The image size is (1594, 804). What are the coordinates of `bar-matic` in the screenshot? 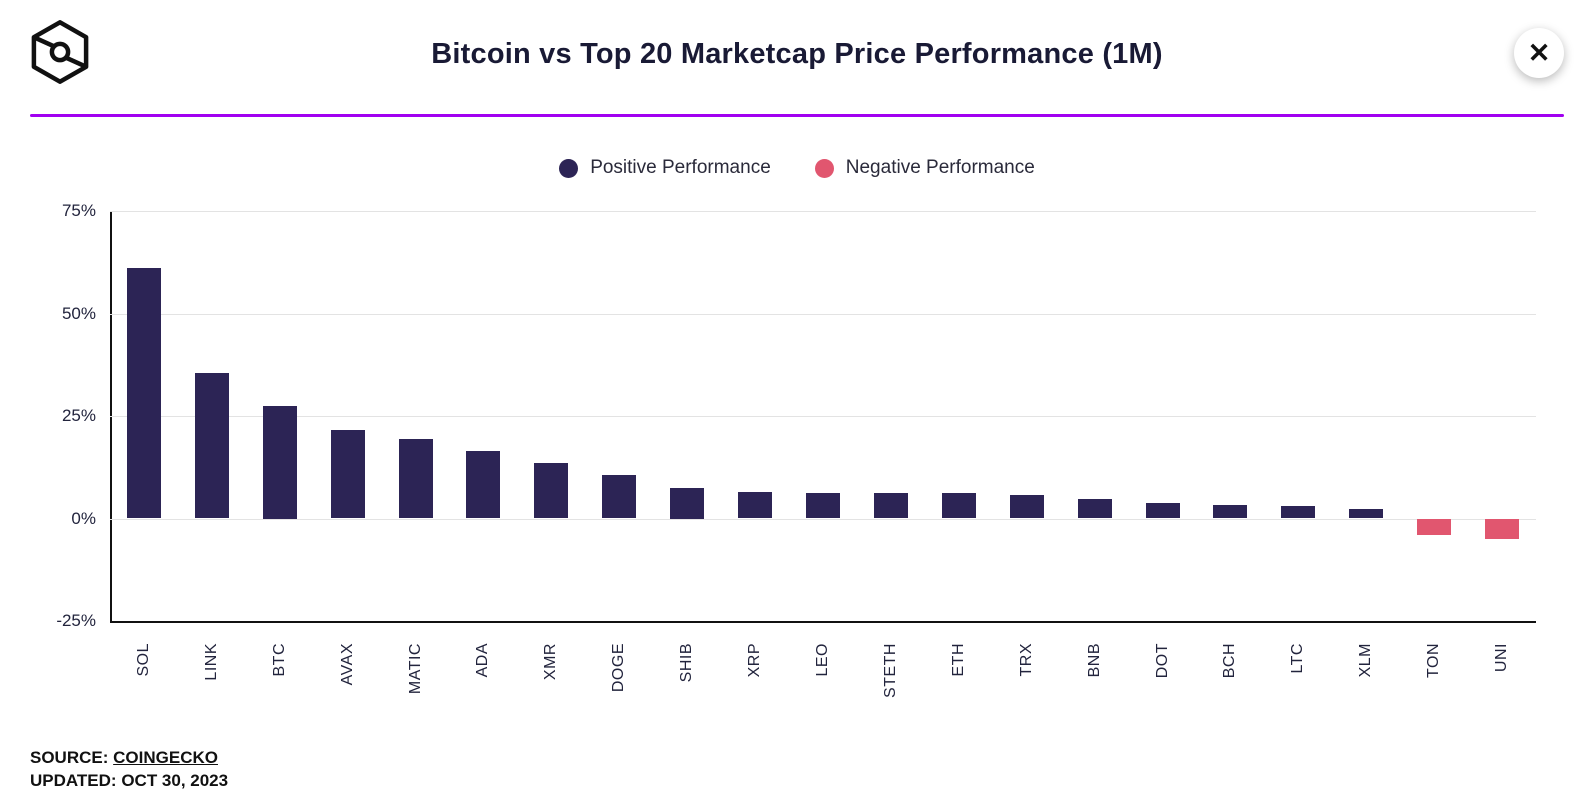 It's located at (415, 478).